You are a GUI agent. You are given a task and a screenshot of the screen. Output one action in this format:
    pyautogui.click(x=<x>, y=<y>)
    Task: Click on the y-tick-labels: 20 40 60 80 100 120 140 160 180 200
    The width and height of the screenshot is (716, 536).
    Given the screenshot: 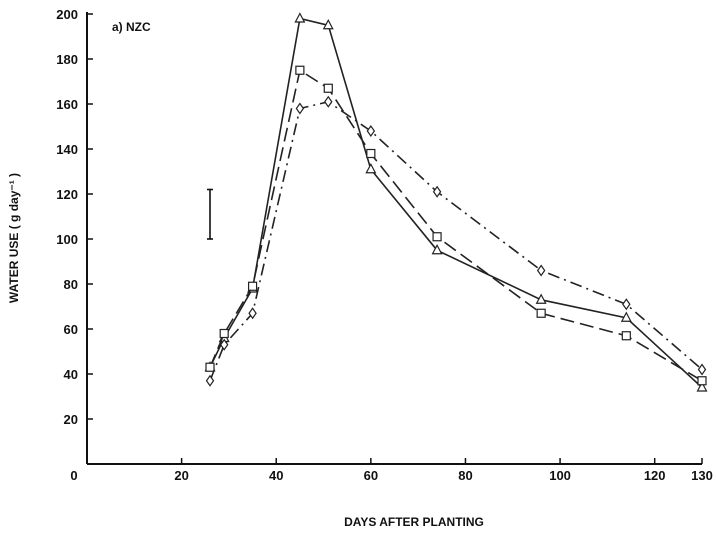 What is the action you would take?
    pyautogui.click(x=67, y=217)
    